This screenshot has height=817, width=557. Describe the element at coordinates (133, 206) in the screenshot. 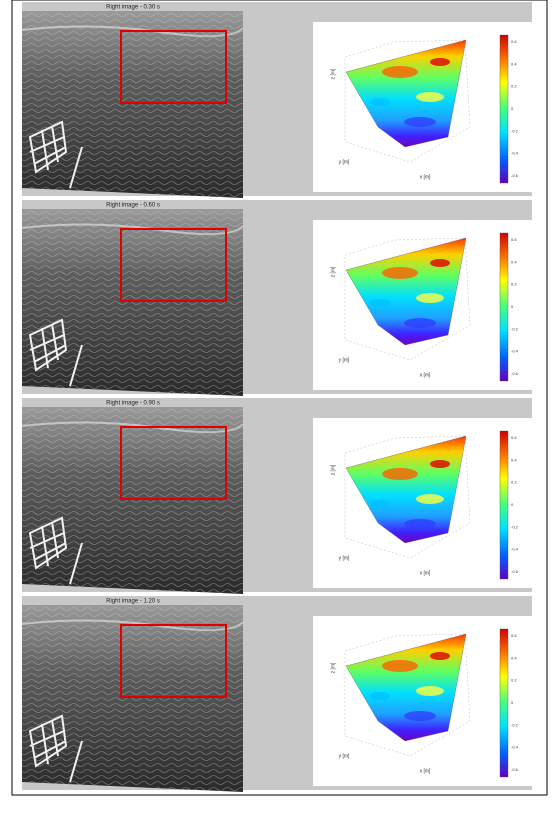

I see `panel-title: Right image - 0.60 s` at that location.